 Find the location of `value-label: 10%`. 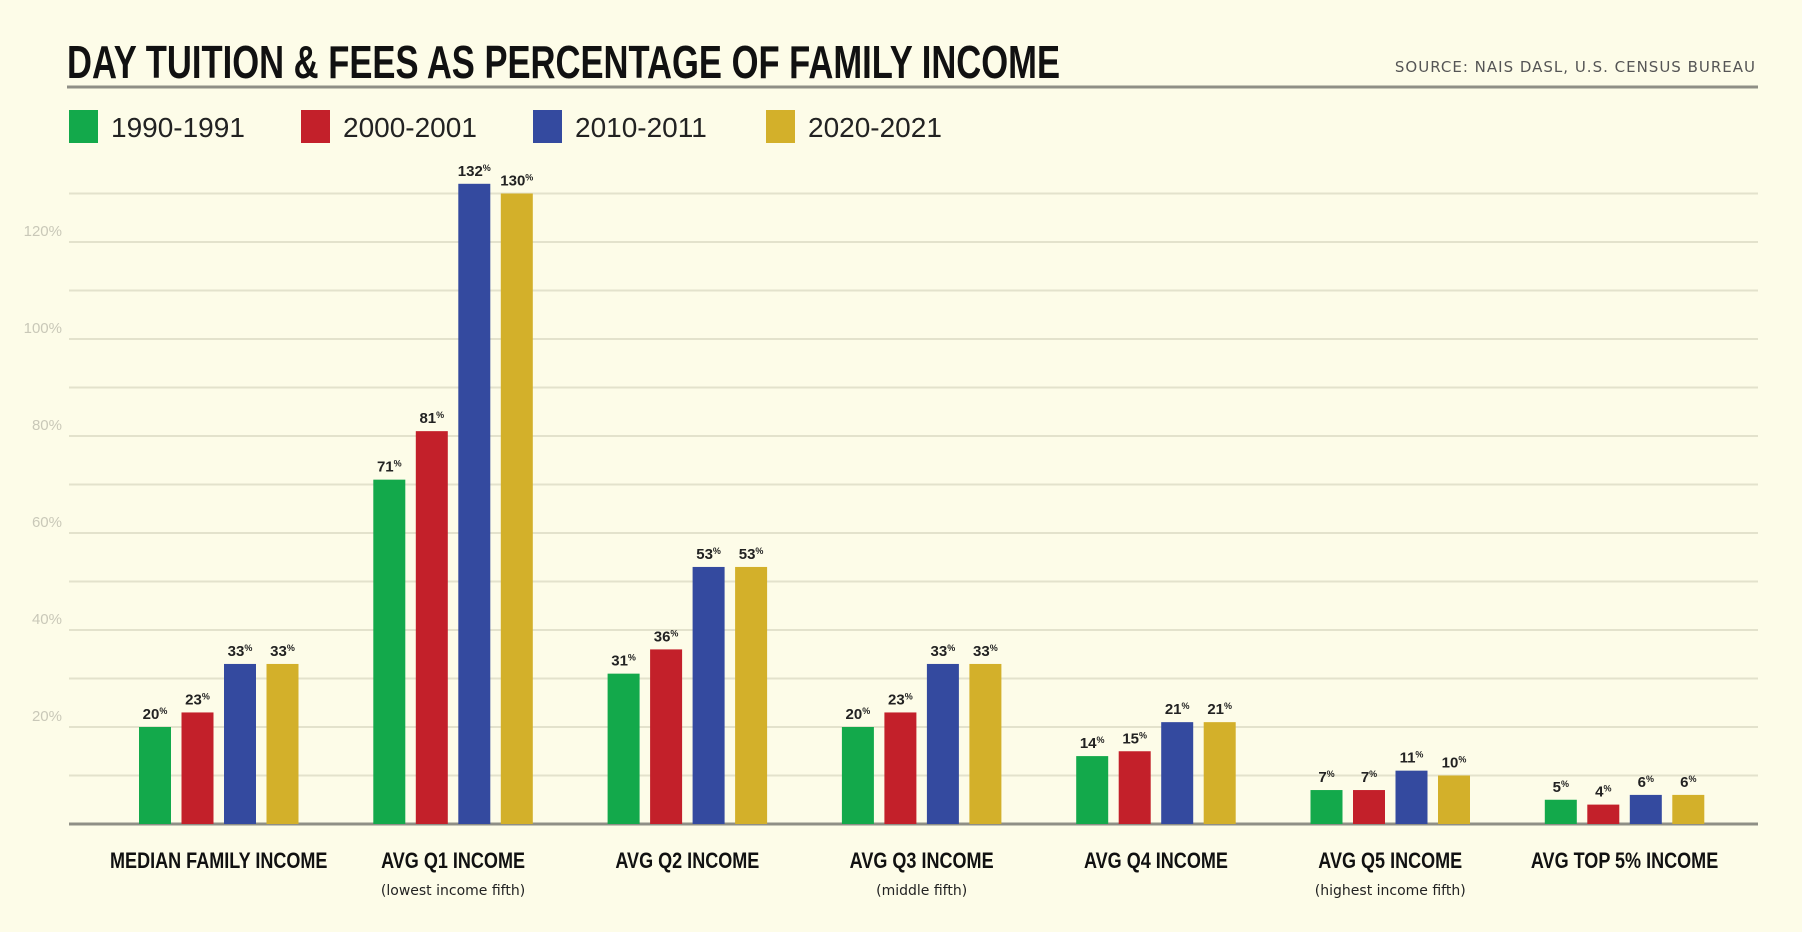

value-label: 10% is located at coordinates (1454, 763).